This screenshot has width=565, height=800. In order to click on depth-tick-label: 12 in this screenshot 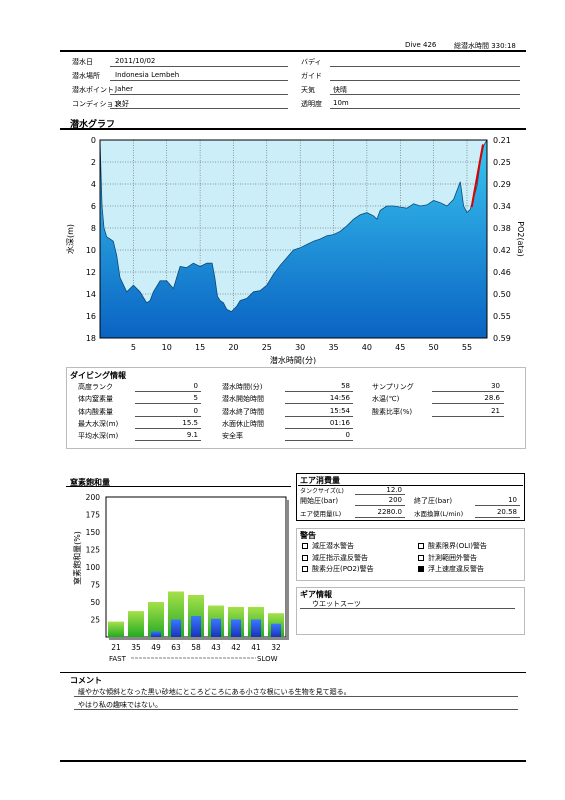, I will do `click(91, 272)`.